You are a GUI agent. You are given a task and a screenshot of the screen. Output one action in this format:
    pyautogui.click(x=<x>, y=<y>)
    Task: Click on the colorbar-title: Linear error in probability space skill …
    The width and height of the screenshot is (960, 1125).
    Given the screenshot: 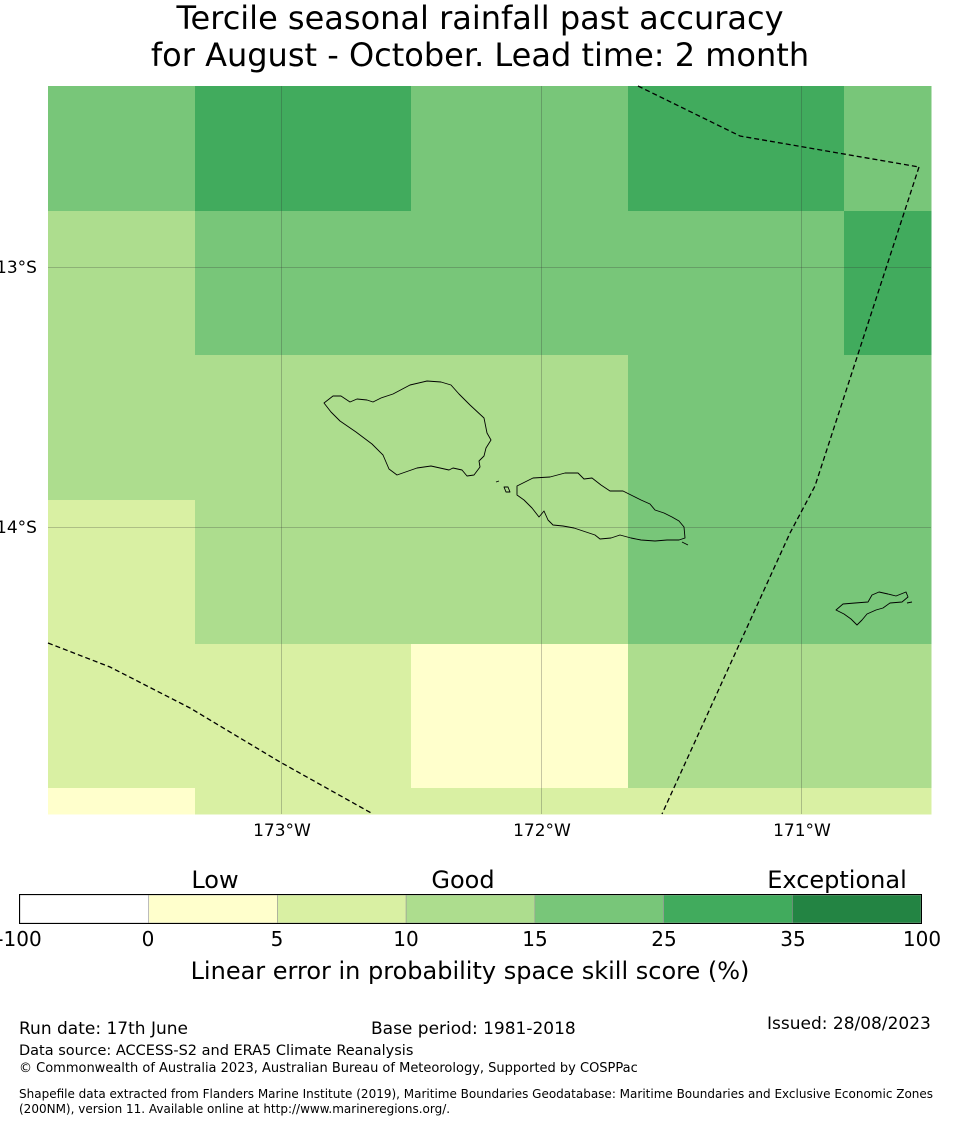 What is the action you would take?
    pyautogui.click(x=470, y=971)
    